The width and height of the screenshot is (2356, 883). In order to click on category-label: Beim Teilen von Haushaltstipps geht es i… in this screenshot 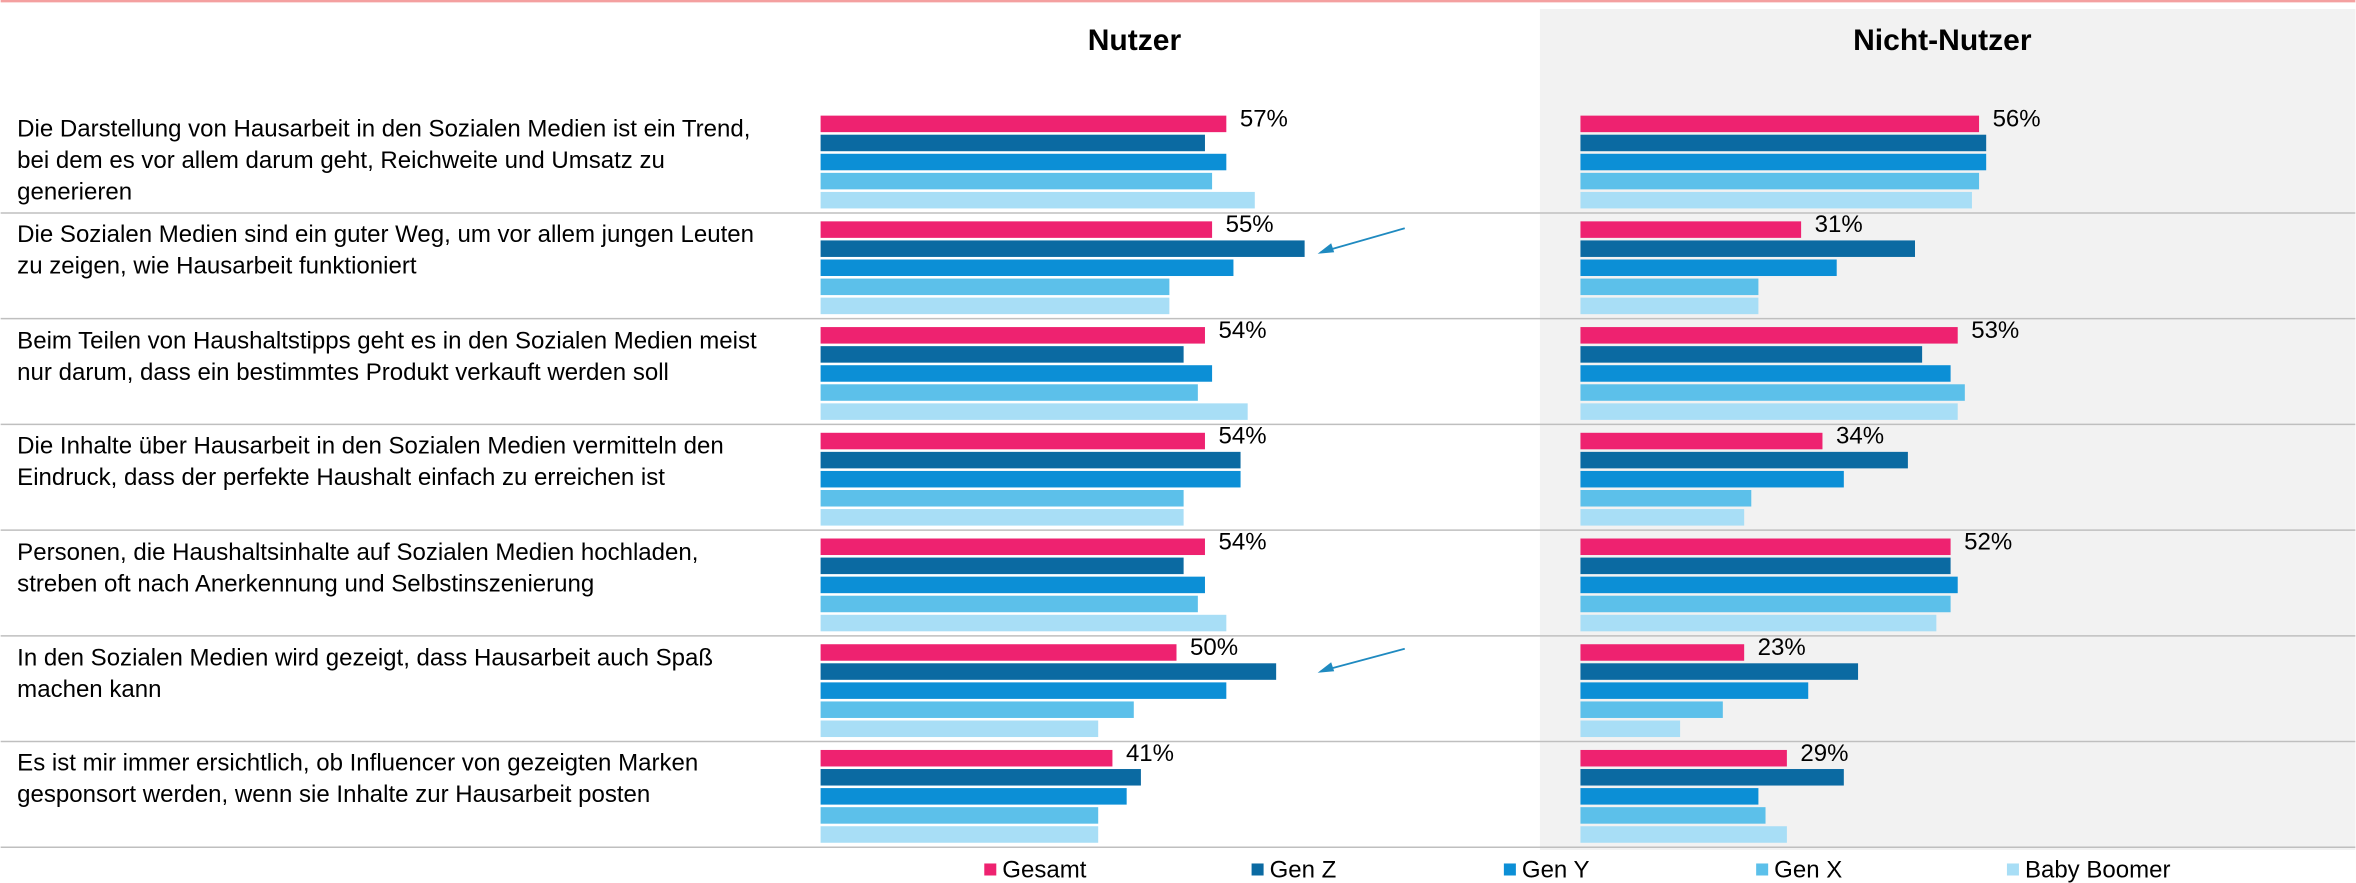, I will do `click(387, 357)`.